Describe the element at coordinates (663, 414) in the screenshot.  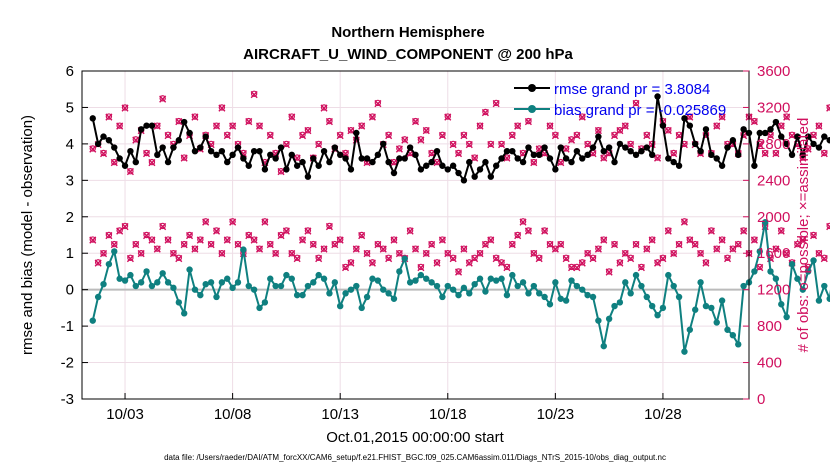
I see `x-tick-label: 10/28` at that location.